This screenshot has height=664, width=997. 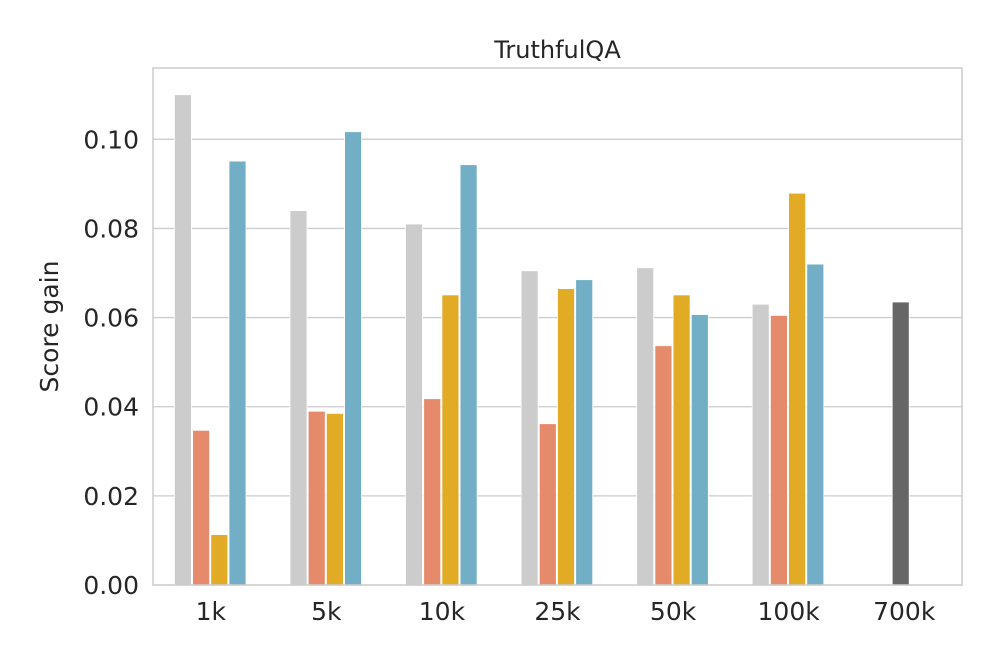 What do you see at coordinates (111, 228) in the screenshot?
I see `y-tick-label: 0.08` at bounding box center [111, 228].